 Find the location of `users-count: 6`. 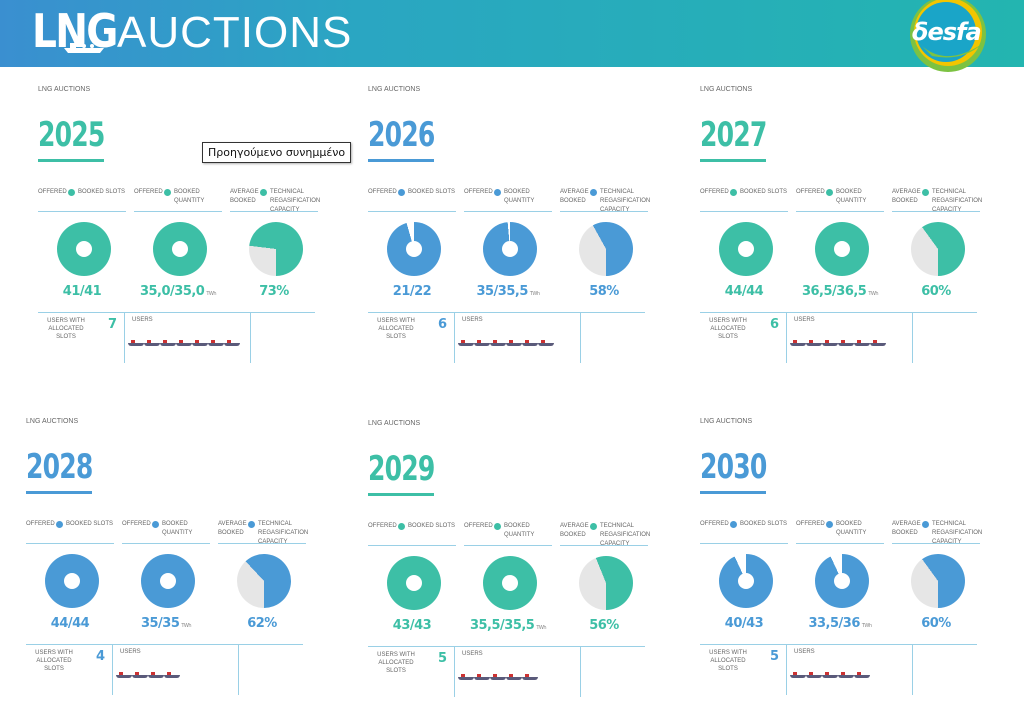

users-count: 6 is located at coordinates (443, 324).